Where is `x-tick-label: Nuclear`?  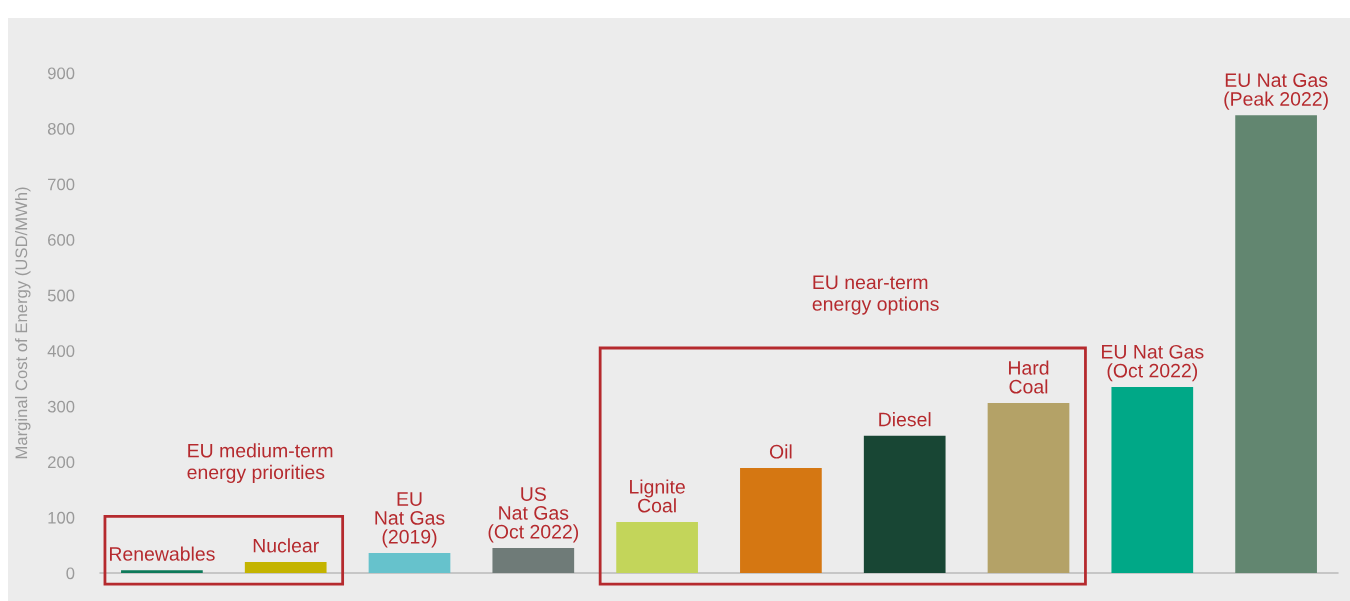 x-tick-label: Nuclear is located at coordinates (286, 545).